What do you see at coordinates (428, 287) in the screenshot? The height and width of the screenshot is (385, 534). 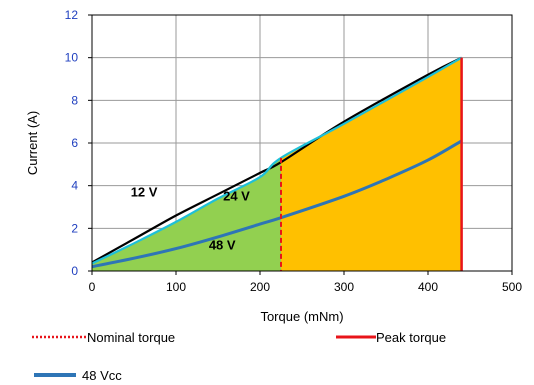 I see `x-tick-label: 400` at bounding box center [428, 287].